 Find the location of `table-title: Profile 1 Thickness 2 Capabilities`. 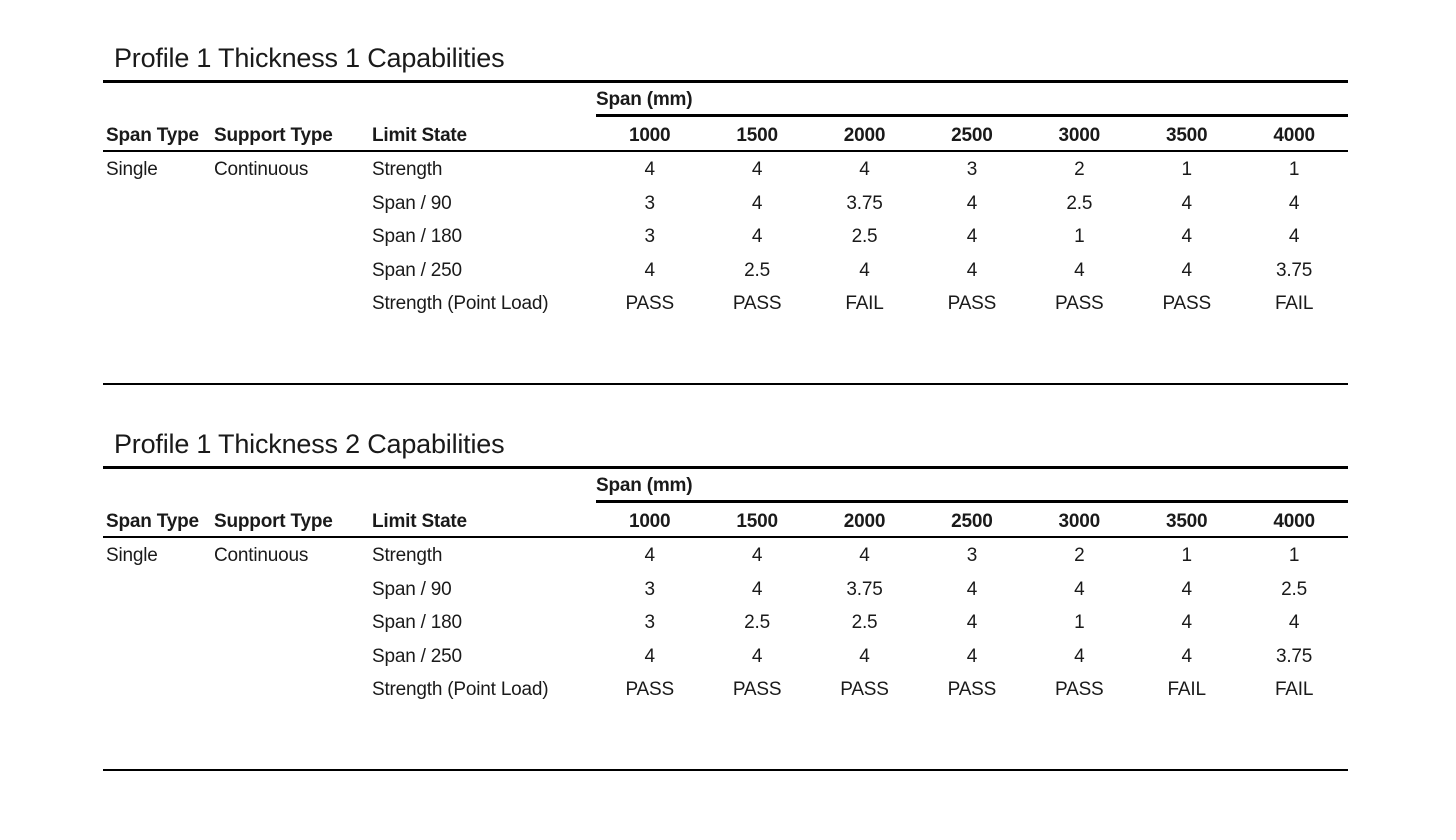

table-title: Profile 1 Thickness 2 Capabilities is located at coordinates (309, 444).